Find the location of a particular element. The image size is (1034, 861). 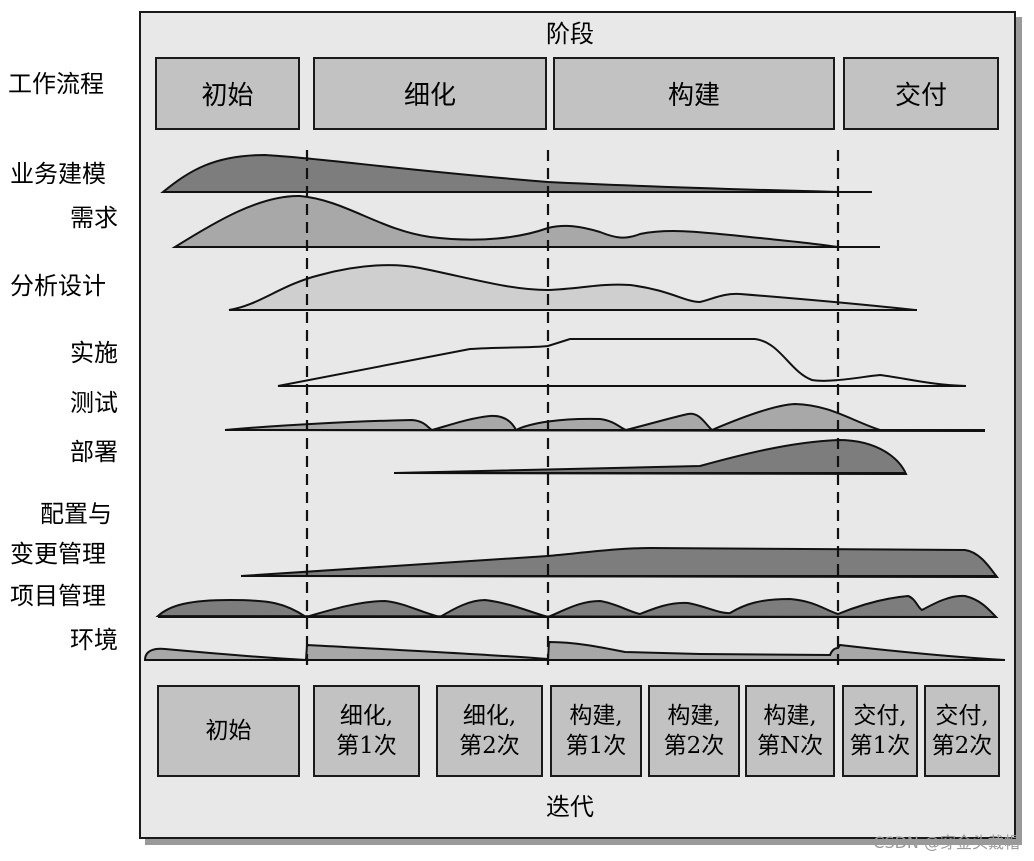

hump-test is located at coordinates (605, 417).